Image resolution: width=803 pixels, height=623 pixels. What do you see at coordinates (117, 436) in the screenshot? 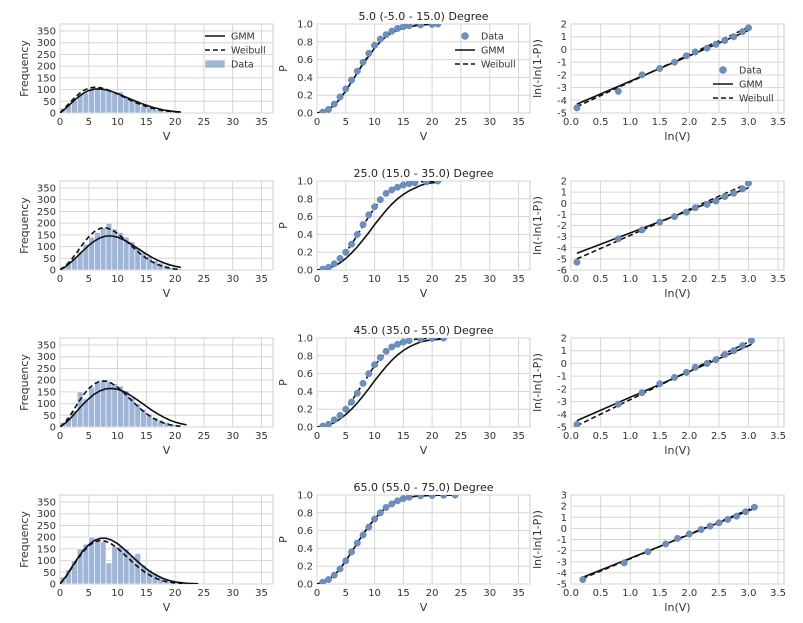
I see `x-tick-label: 10` at bounding box center [117, 436].